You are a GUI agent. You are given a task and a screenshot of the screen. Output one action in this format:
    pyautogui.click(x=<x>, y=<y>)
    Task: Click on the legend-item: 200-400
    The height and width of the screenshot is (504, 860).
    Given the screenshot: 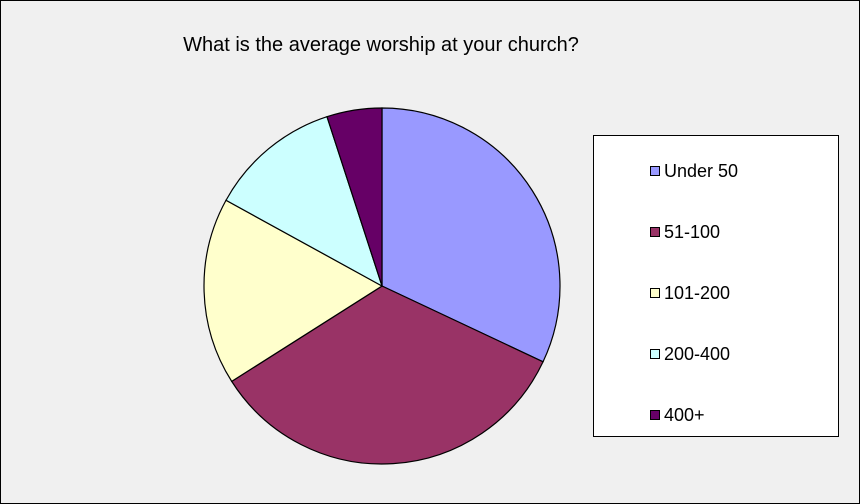 What is the action you would take?
    pyautogui.click(x=690, y=354)
    